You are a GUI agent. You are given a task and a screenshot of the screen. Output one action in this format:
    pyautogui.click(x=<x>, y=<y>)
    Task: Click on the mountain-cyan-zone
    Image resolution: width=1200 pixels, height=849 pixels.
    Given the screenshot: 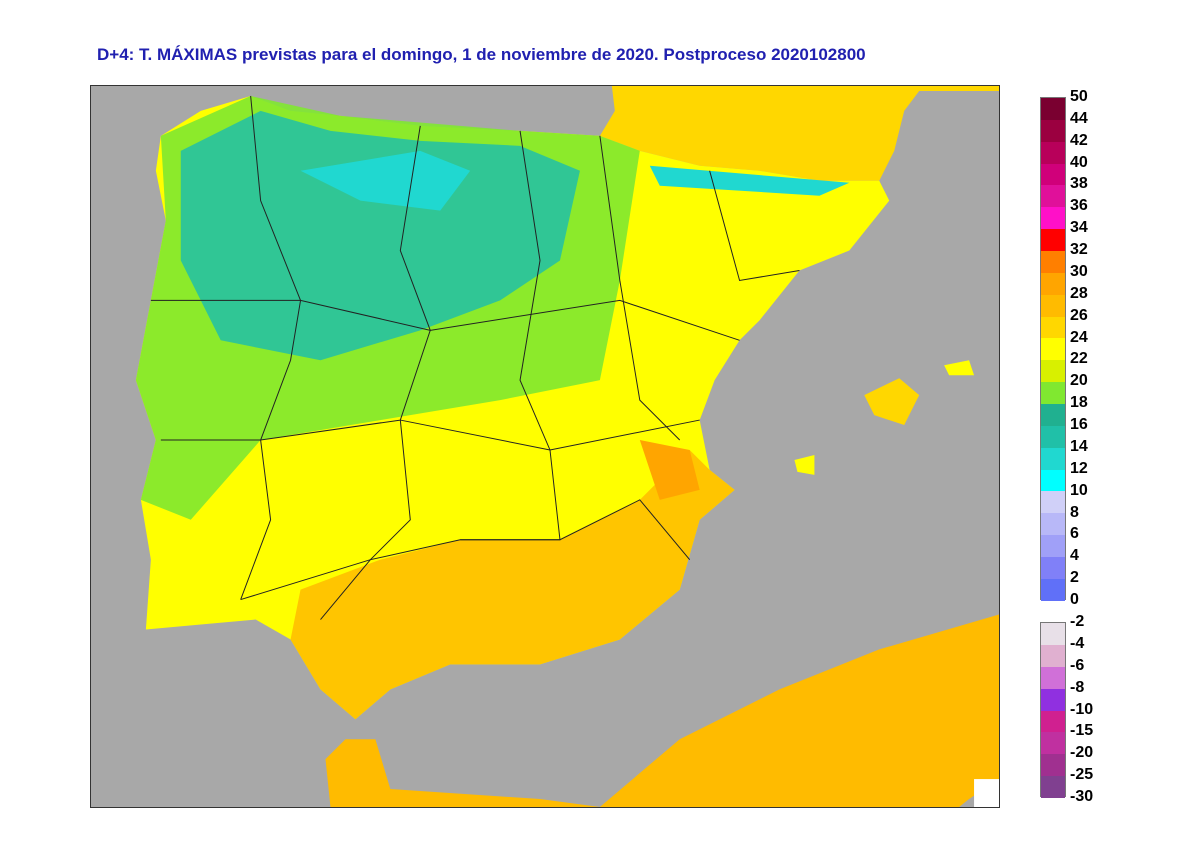 What is the action you would take?
    pyautogui.click(x=385, y=180)
    